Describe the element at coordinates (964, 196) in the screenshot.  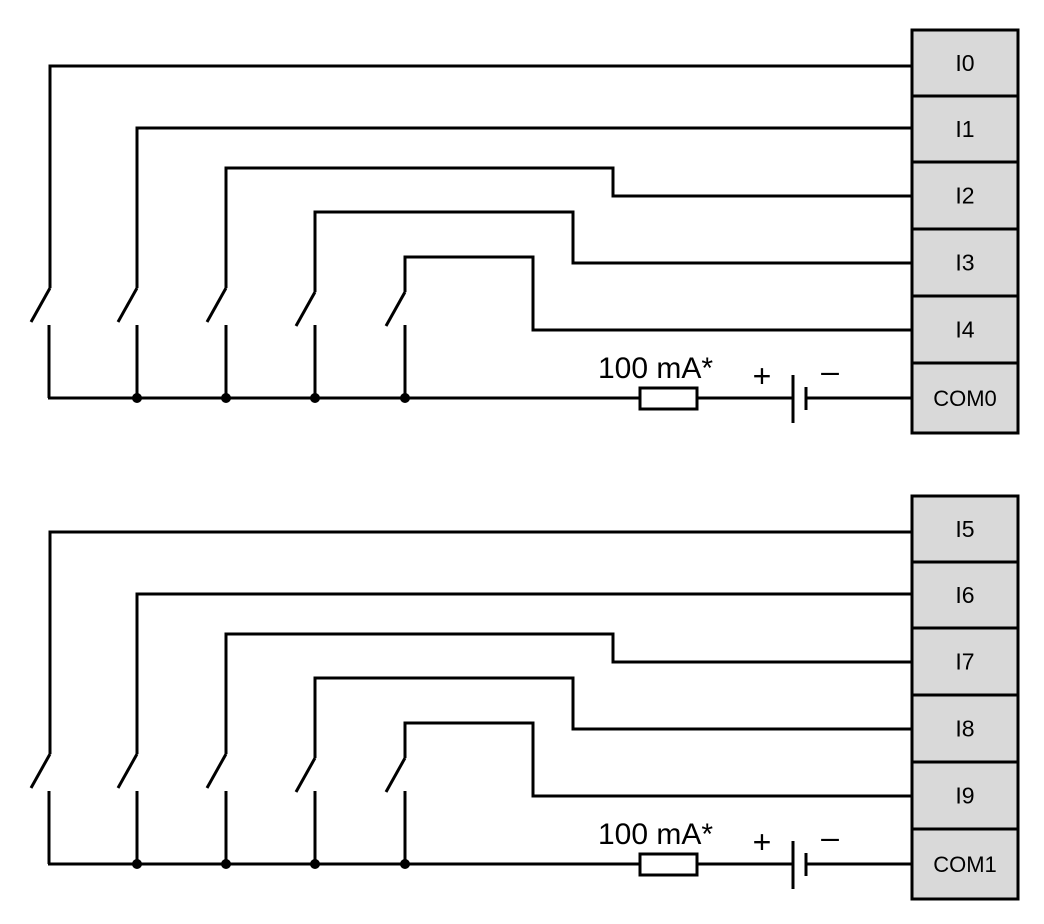
I see `terminal-label: I2` at that location.